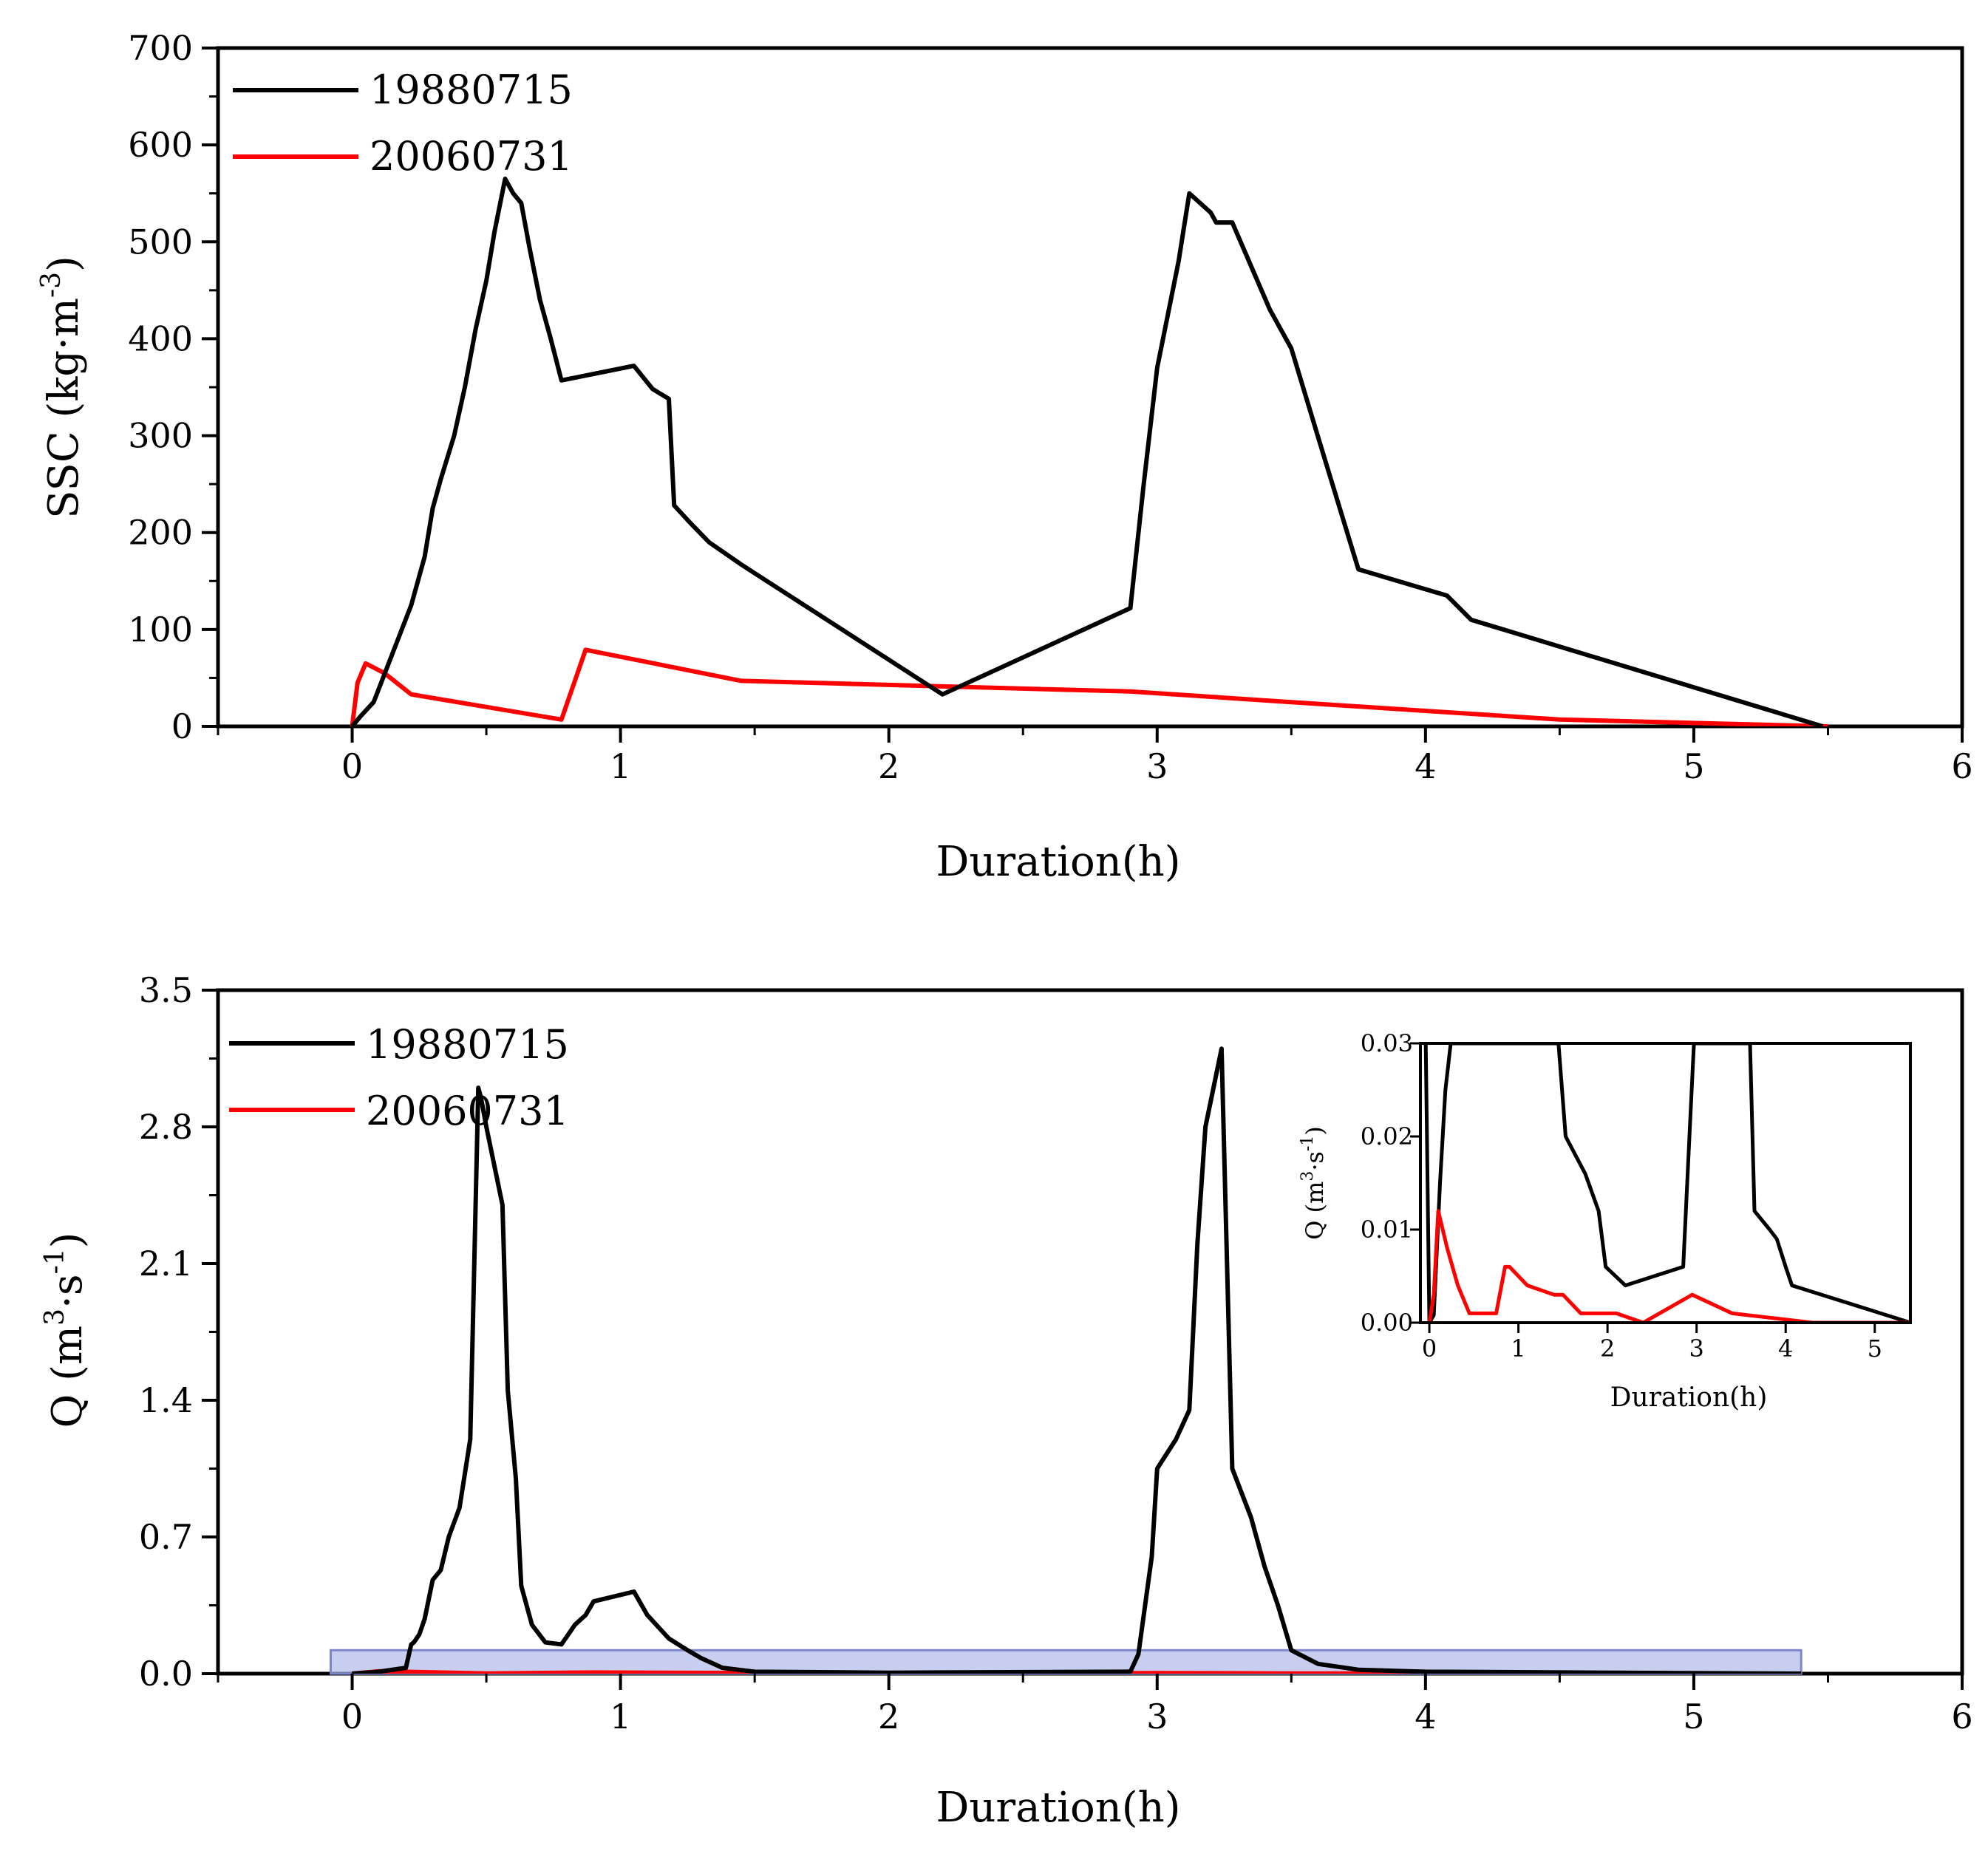  Describe the element at coordinates (352, 1716) in the screenshot. I see `q-x-tick-label: 0` at that location.